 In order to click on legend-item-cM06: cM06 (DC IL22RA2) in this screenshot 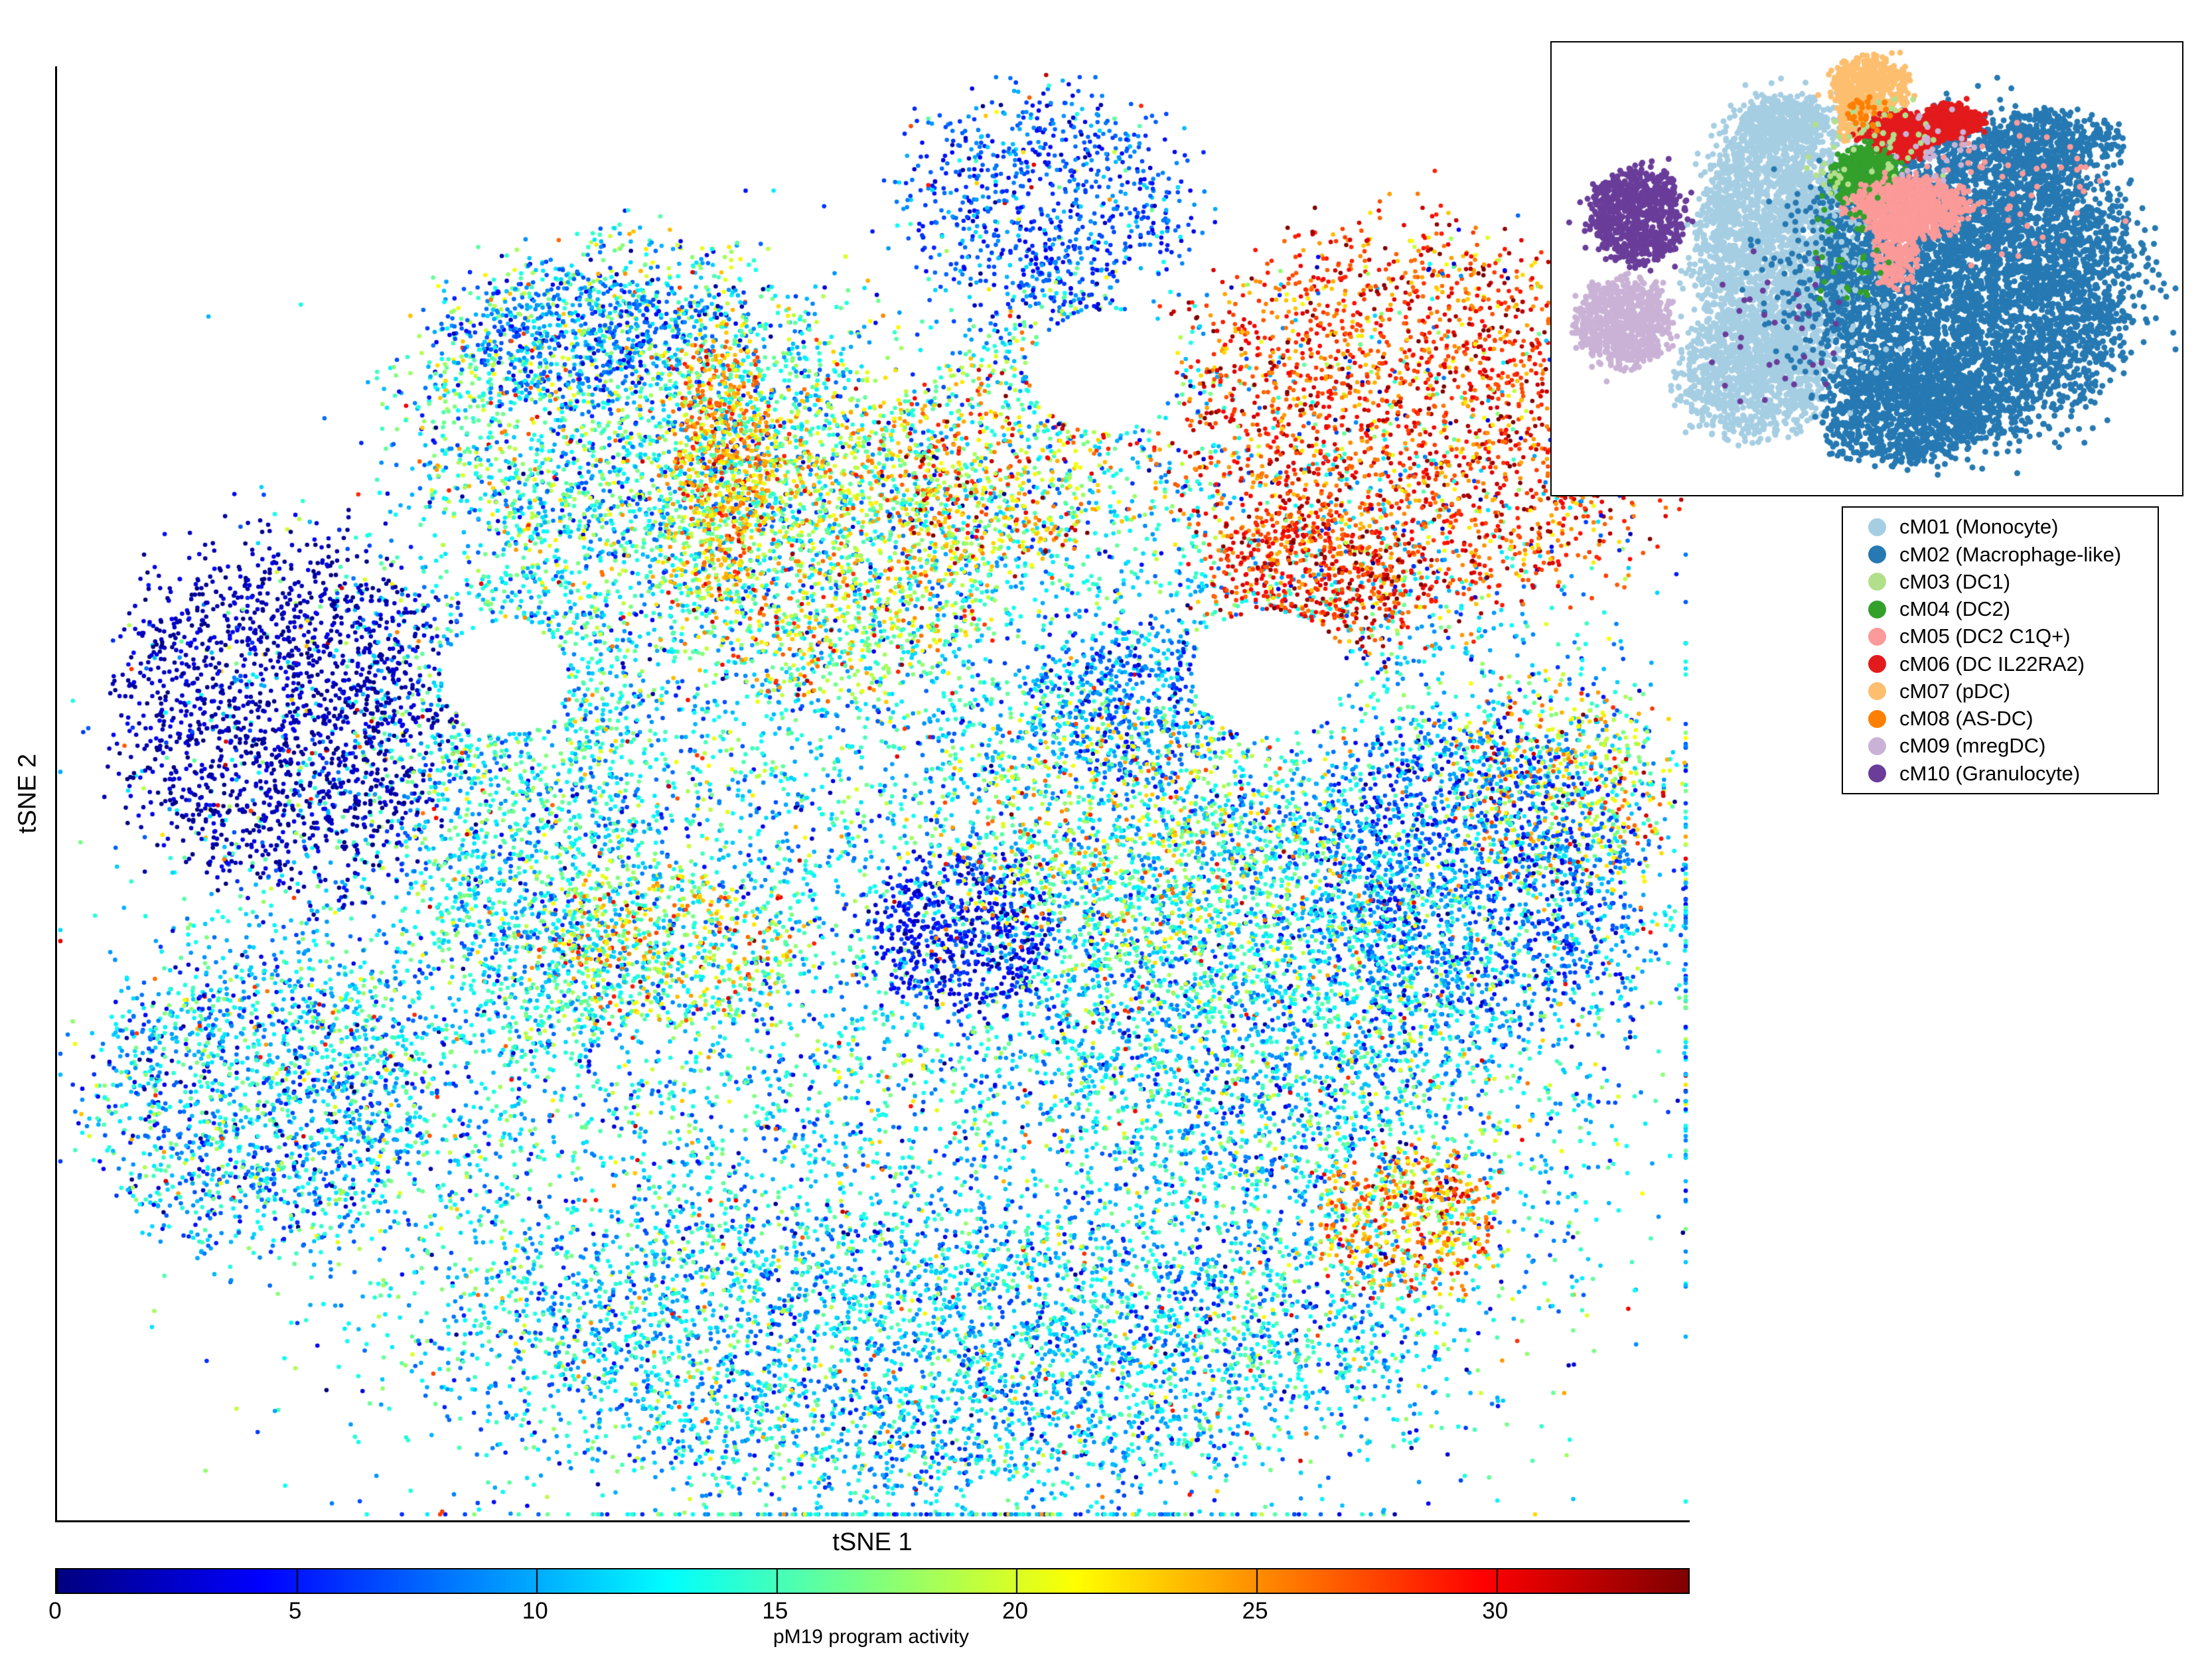, I will do `click(2013, 664)`.